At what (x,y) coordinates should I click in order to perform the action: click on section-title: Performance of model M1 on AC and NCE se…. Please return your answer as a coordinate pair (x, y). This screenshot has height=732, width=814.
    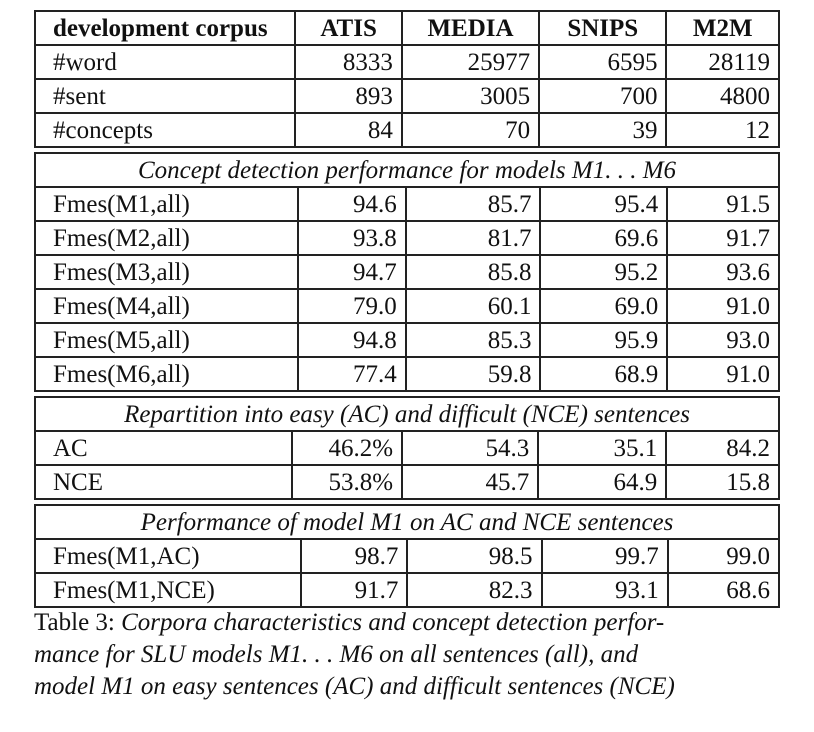
    Looking at the image, I should click on (407, 522).